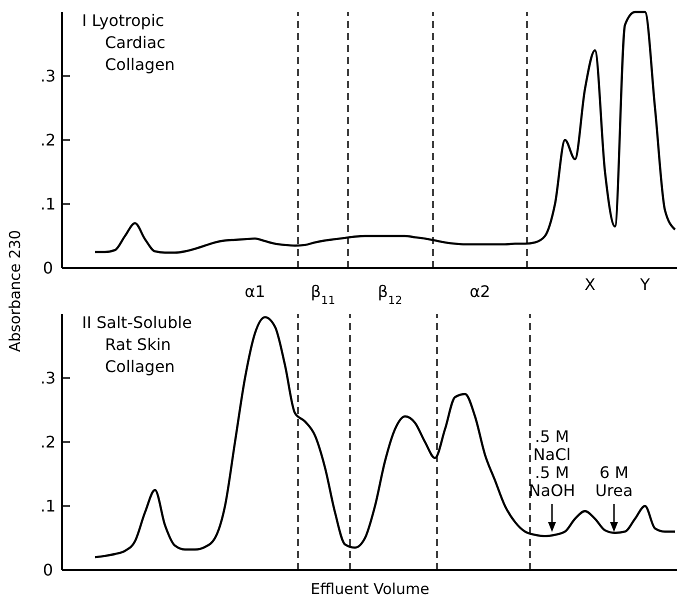 Image resolution: width=677 pixels, height=600 pixels. What do you see at coordinates (590, 284) in the screenshot?
I see `text: X` at bounding box center [590, 284].